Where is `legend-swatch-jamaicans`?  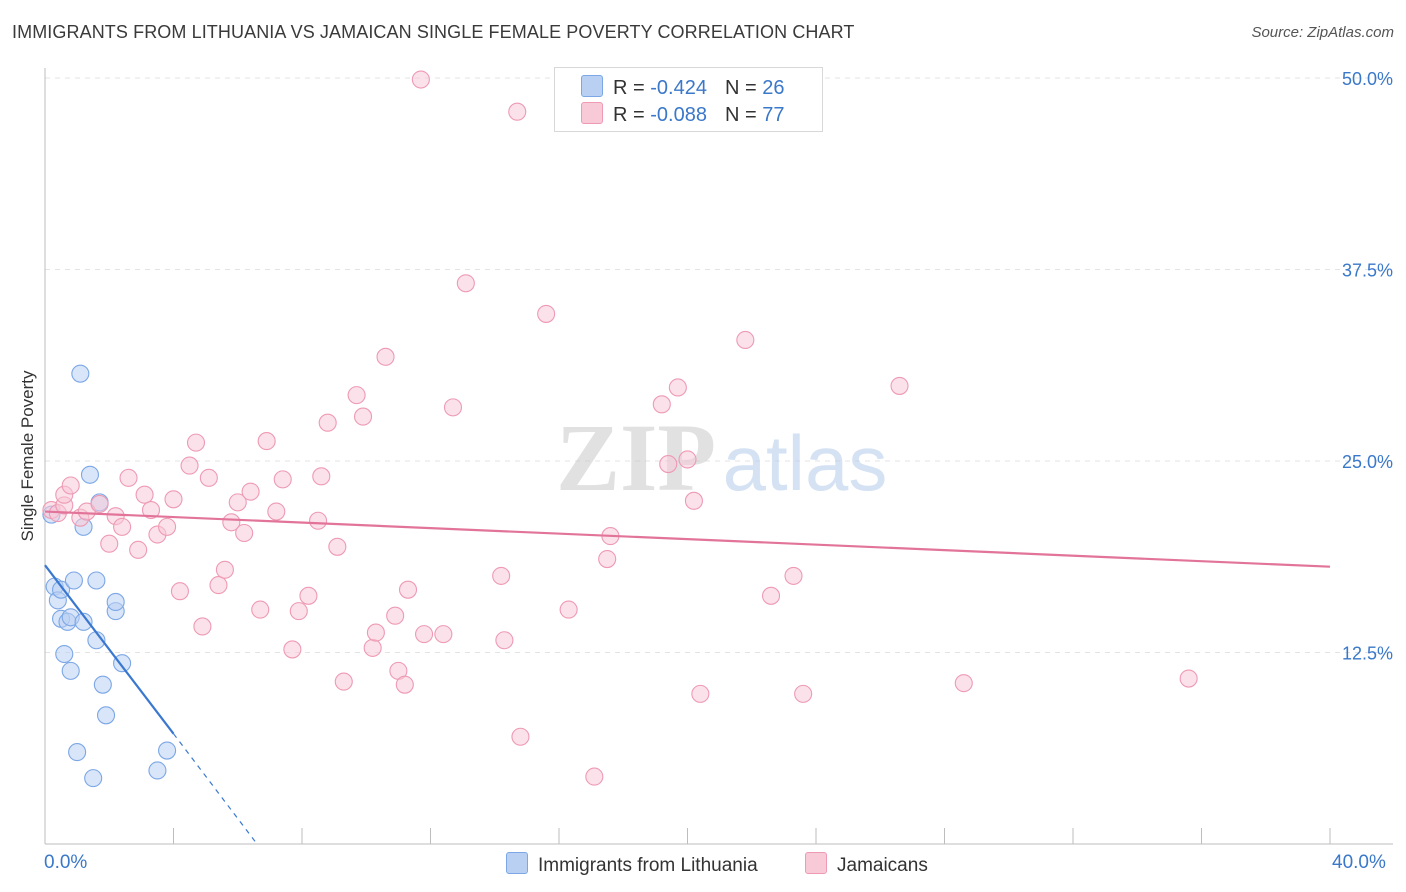 legend-swatch-jamaicans is located at coordinates (592, 113).